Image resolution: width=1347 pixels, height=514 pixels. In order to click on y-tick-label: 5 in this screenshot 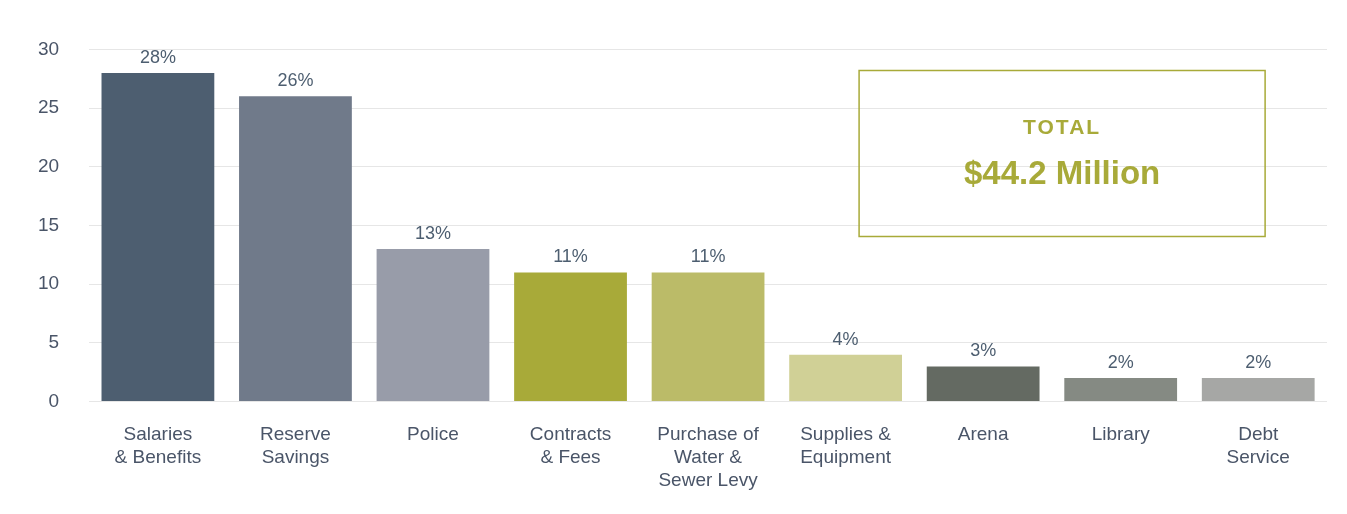, I will do `click(54, 342)`.